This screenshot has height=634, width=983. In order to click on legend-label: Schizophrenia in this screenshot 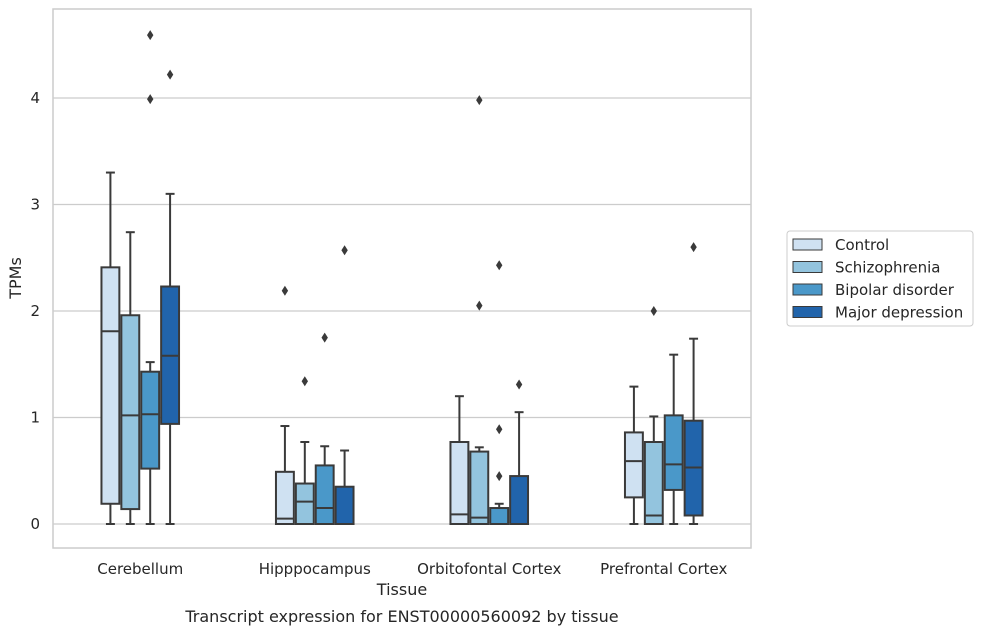, I will do `click(887, 268)`.